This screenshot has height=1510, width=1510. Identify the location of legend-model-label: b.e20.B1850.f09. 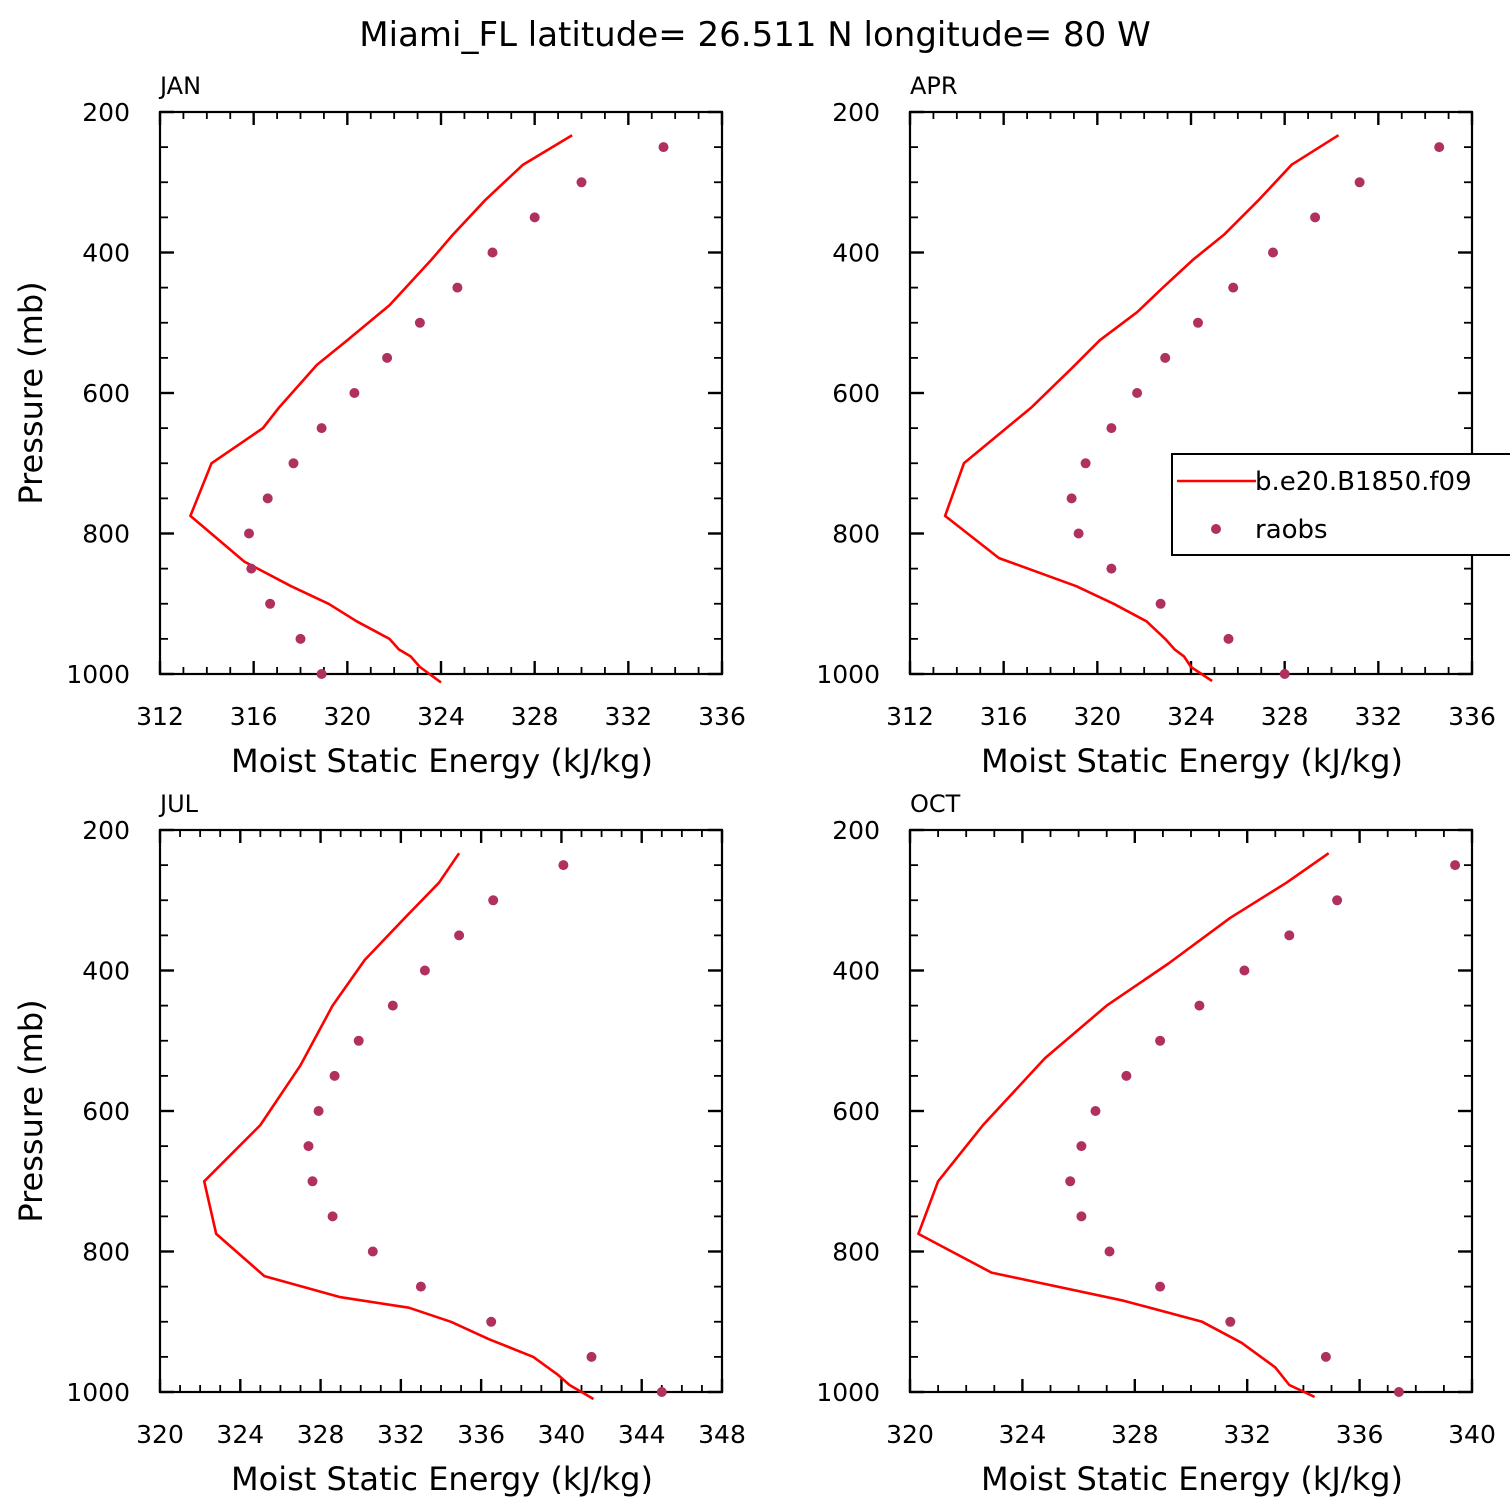
(1363, 482).